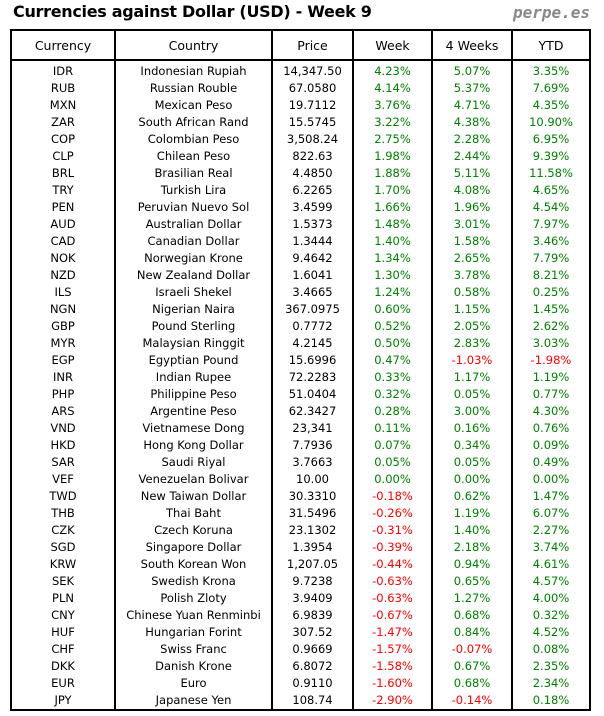  Describe the element at coordinates (551, 326) in the screenshot. I see `ytd-change: 2.62%` at that location.